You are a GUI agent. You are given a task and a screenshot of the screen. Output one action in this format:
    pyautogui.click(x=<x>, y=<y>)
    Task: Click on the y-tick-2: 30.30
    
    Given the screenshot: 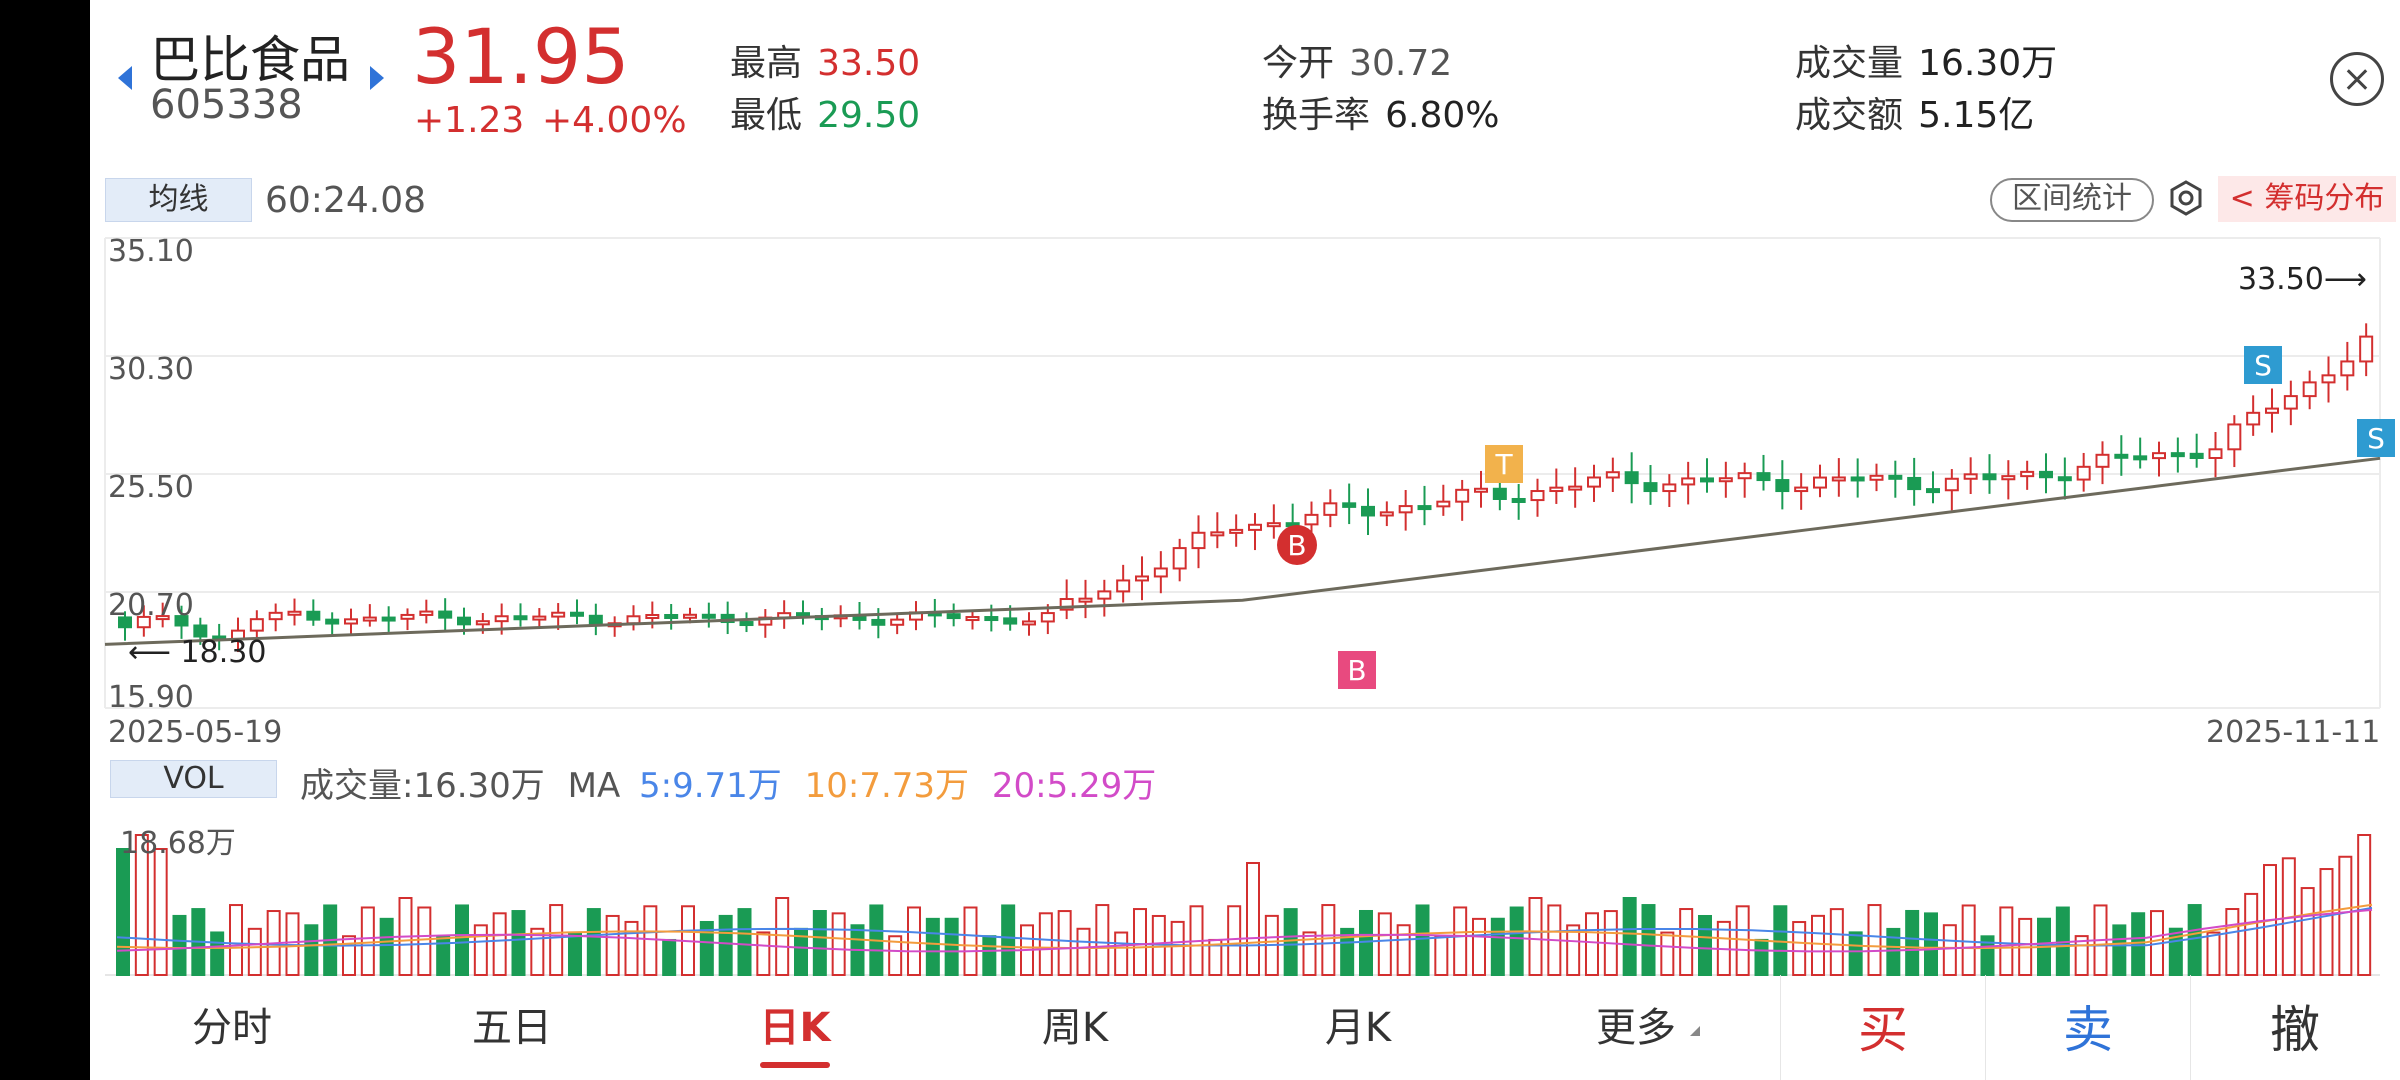 What is the action you would take?
    pyautogui.click(x=151, y=369)
    